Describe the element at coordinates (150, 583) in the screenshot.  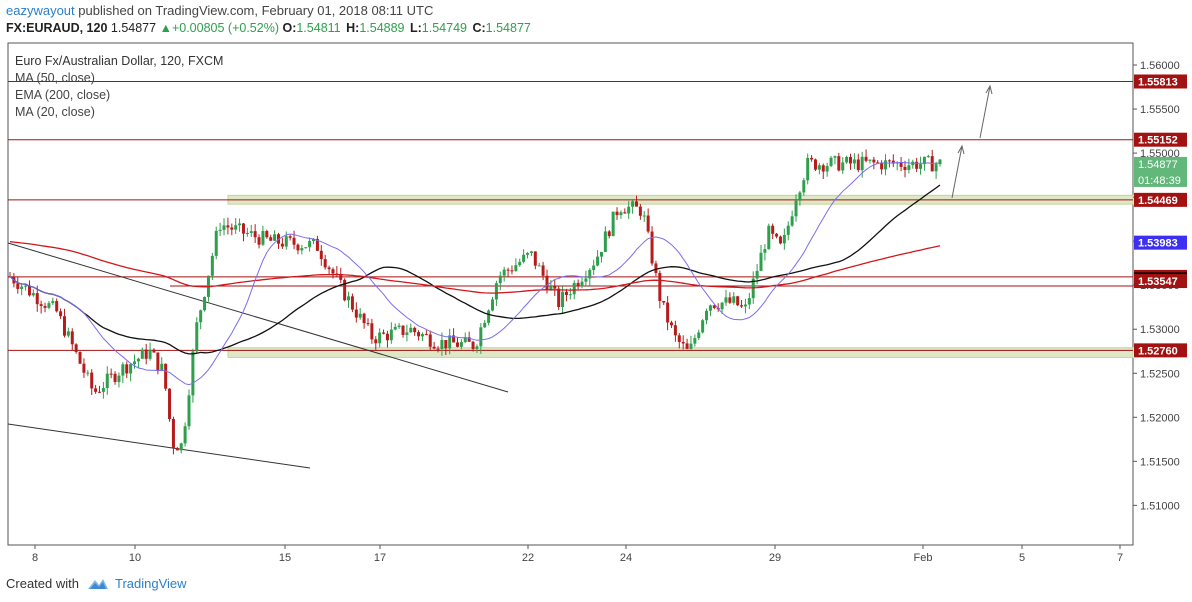
I see `tradingview-link: TradingView` at that location.